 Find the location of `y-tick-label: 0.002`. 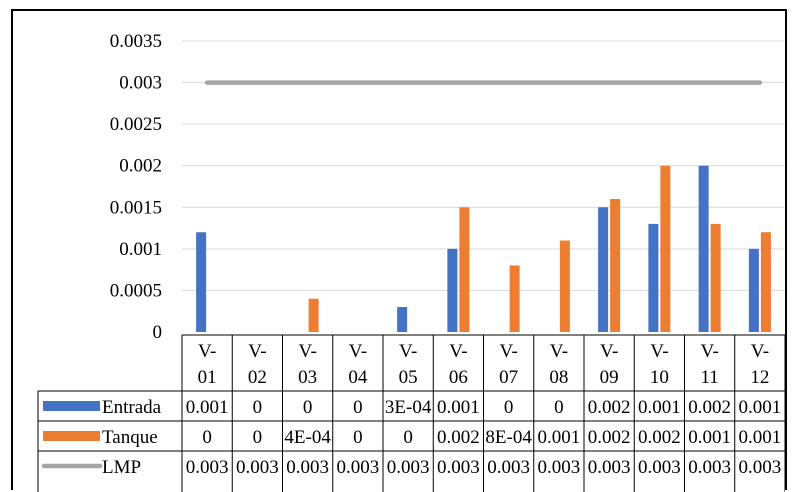

y-tick-label: 0.002 is located at coordinates (140, 166).